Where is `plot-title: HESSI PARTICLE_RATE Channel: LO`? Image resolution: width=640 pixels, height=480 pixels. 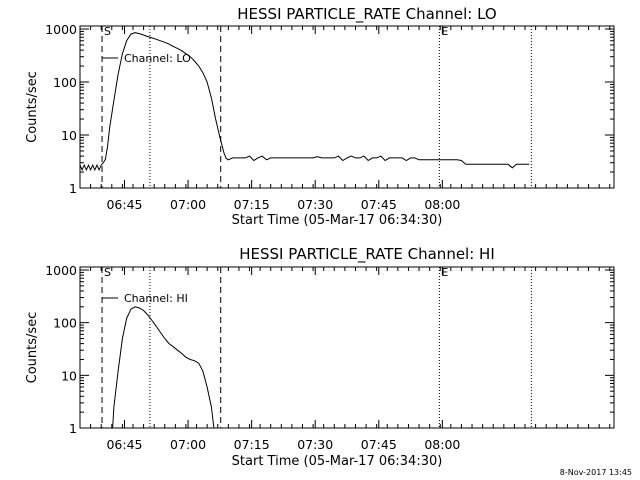 plot-title: HESSI PARTICLE_RATE Channel: LO is located at coordinates (366, 14).